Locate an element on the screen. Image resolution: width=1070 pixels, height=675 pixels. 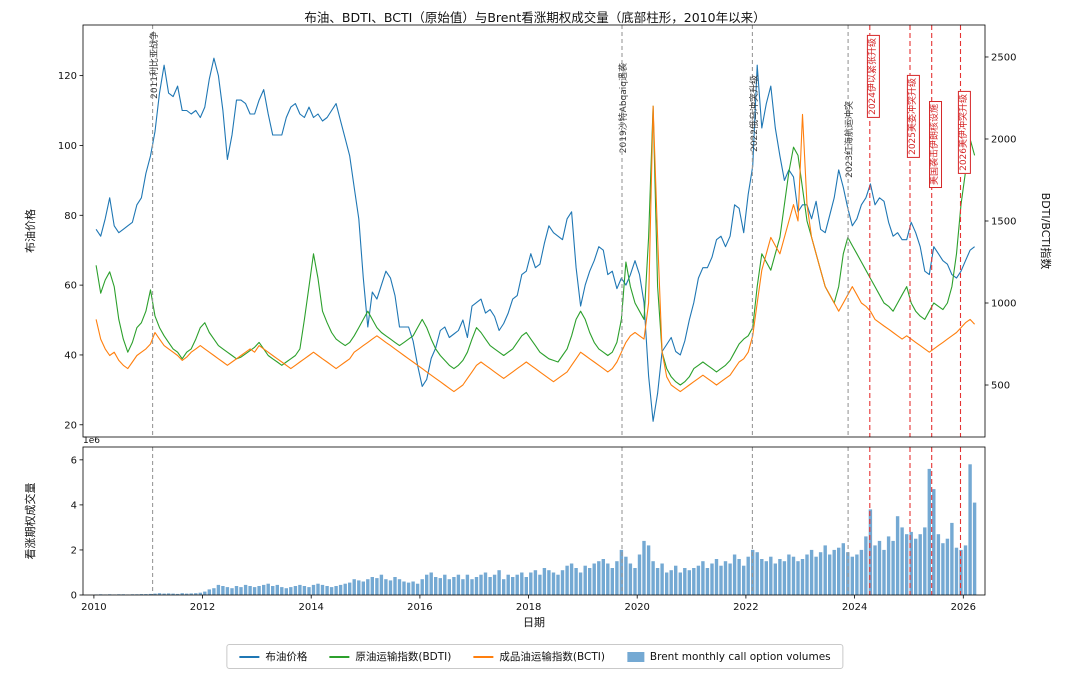
annotation-label: 2025美委冲突升级 is located at coordinates (914, 116).